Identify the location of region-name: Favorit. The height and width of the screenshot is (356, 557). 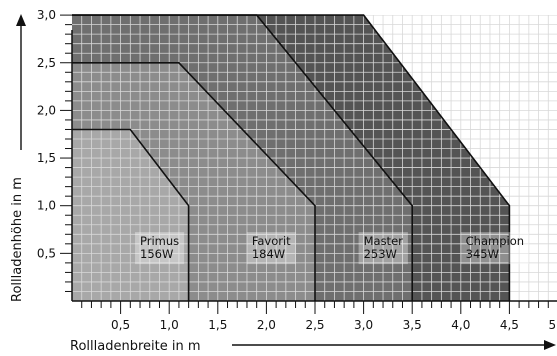
(271, 241).